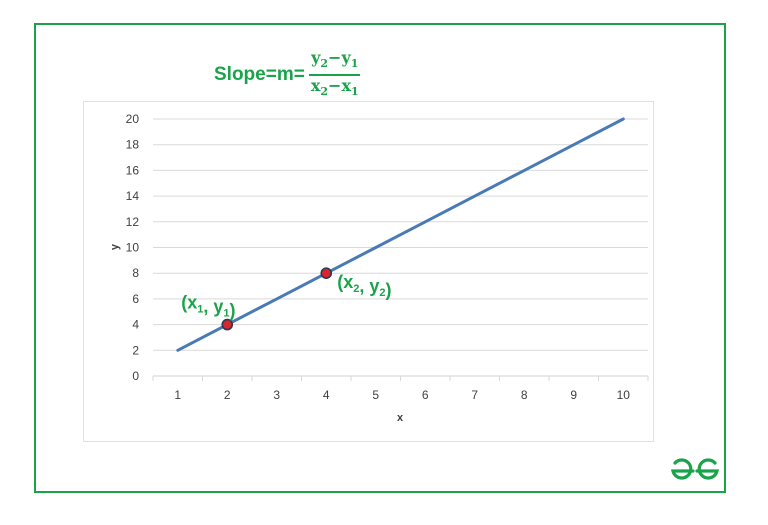  Describe the element at coordinates (524, 395) in the screenshot. I see `x-tick-label: 8` at that location.